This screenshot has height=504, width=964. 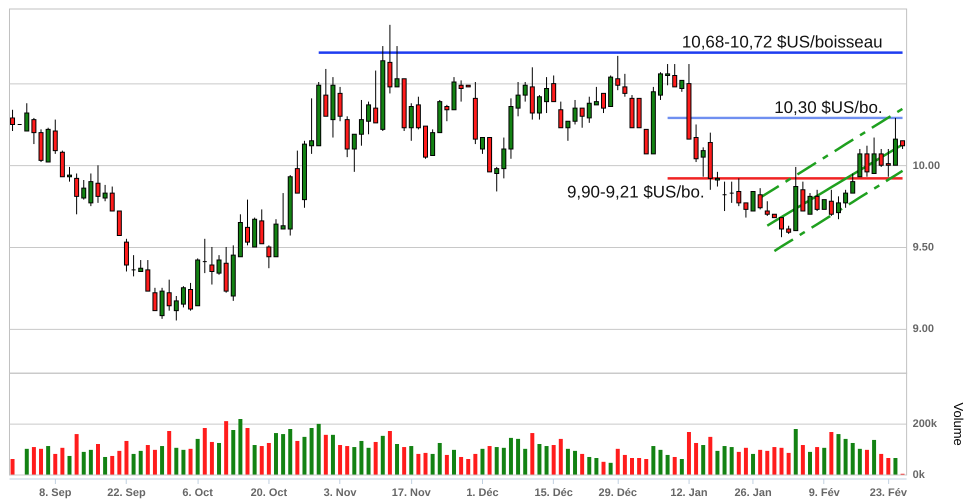 What do you see at coordinates (412, 492) in the screenshot?
I see `x-tick-label: 17. Nov` at bounding box center [412, 492].